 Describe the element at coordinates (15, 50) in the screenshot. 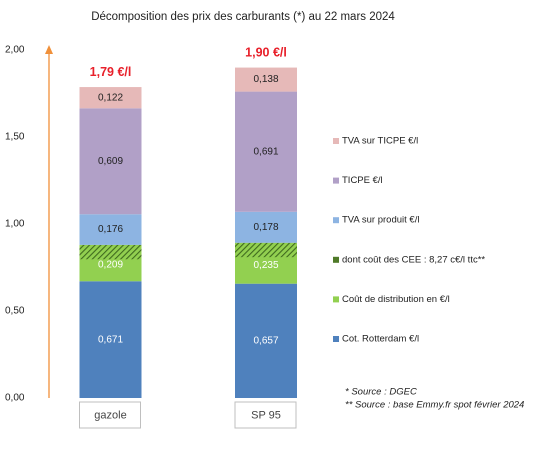

I see `y-tick-label: 2,00` at that location.